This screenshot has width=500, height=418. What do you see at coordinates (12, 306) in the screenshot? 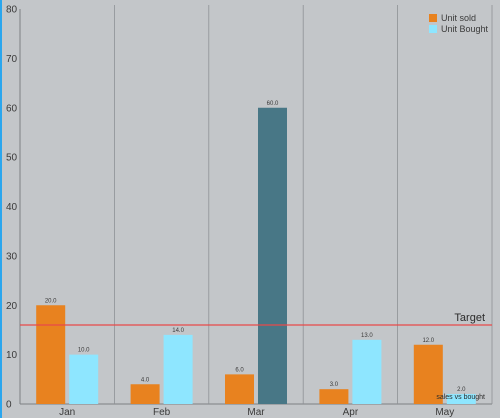
I see `y-tick-label: 20` at bounding box center [12, 306].